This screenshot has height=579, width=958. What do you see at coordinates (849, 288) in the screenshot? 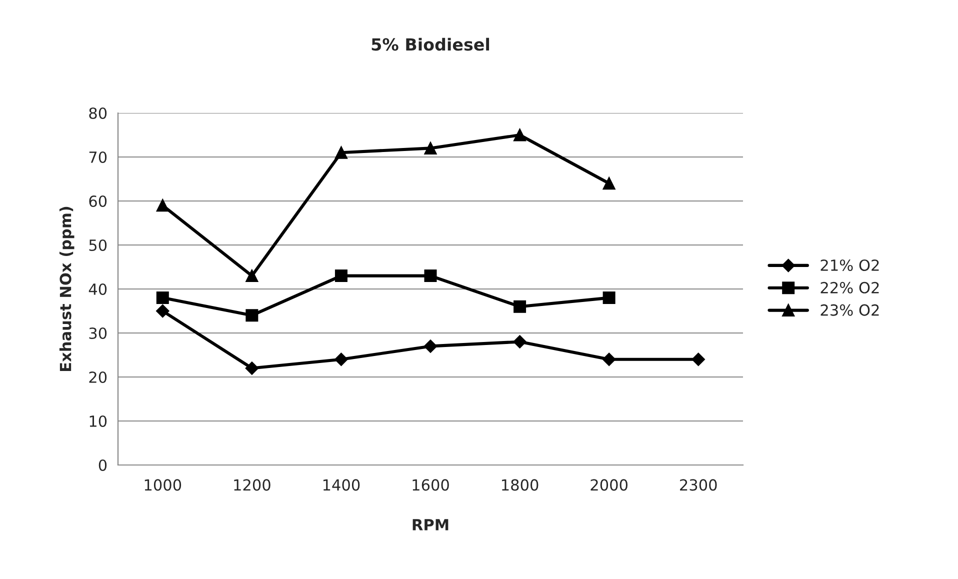
I see `legend-label: 22% O2` at bounding box center [849, 288].